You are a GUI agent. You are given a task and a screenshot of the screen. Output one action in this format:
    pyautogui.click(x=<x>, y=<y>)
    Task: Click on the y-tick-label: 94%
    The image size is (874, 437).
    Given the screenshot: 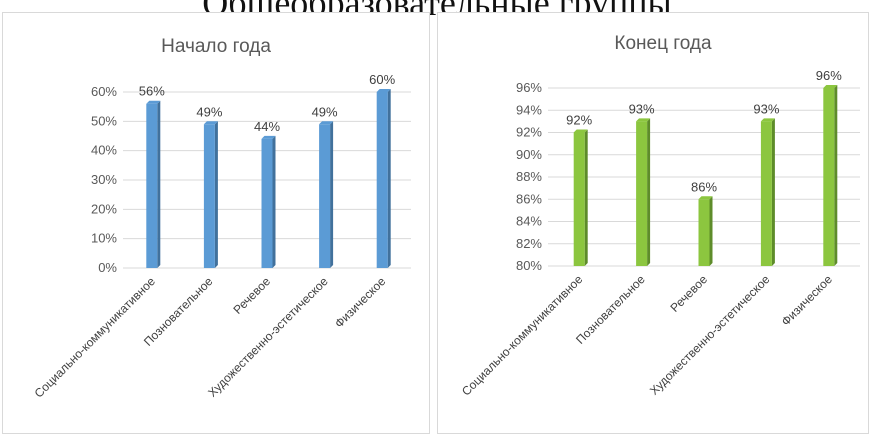 What is the action you would take?
    pyautogui.click(x=529, y=109)
    